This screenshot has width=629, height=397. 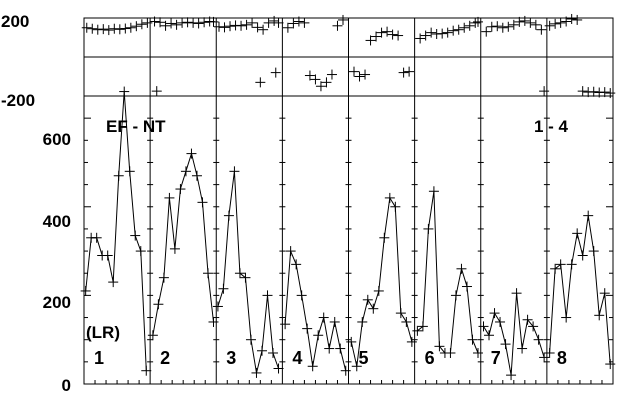 I want to click on panel-label-7: 7, so click(x=496, y=358).